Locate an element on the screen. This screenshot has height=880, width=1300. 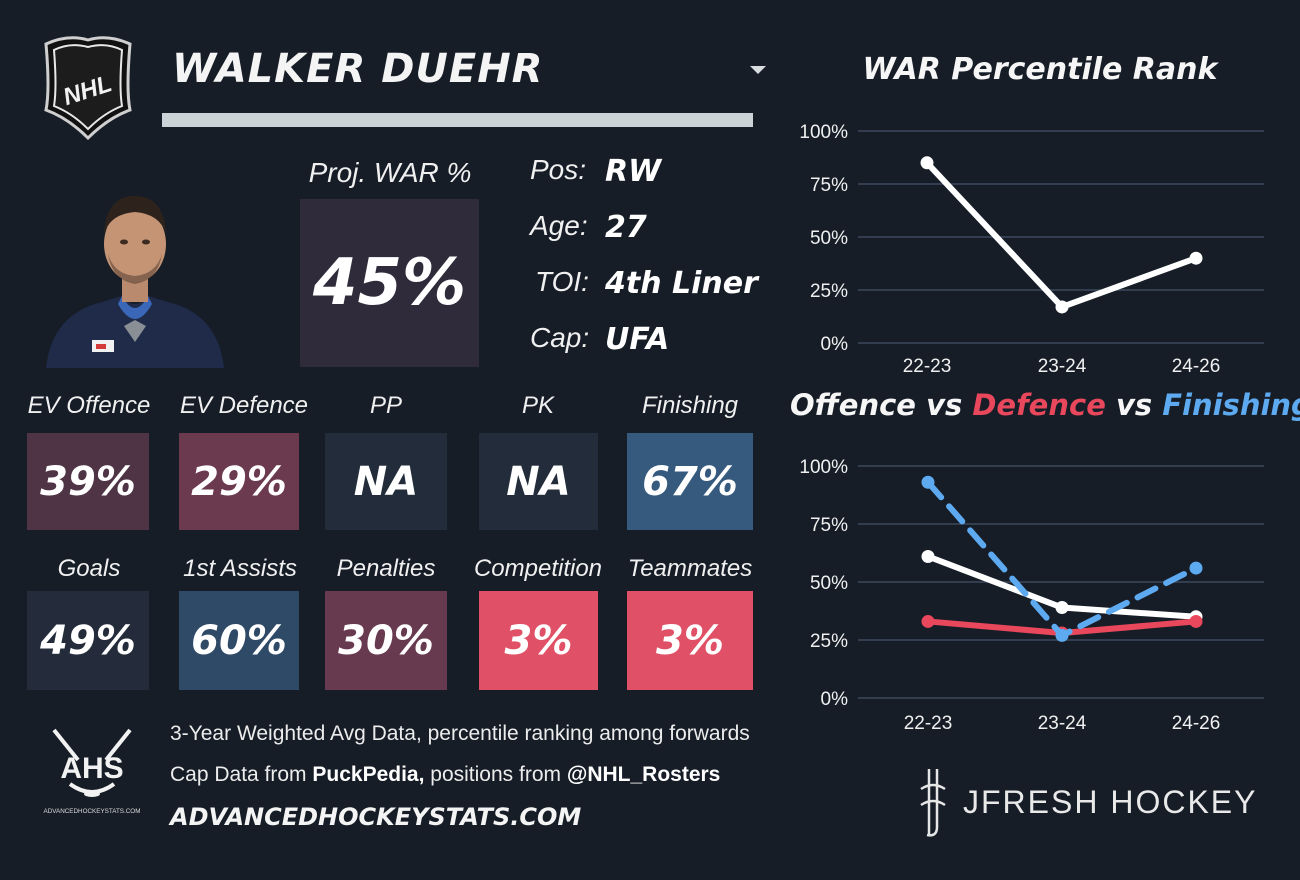
proj-war-label: Proj. WAR % is located at coordinates (390, 172).